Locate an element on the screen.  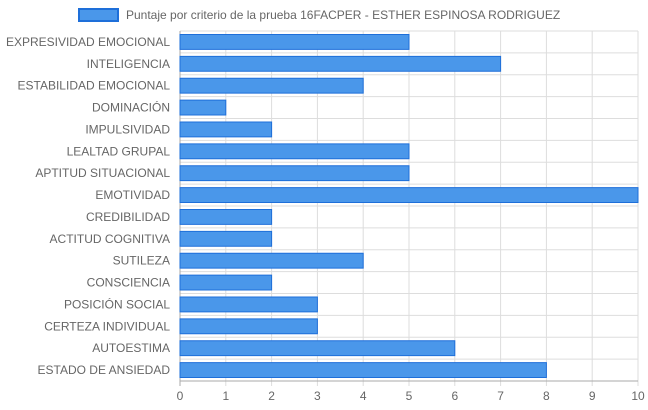
x-tick-label: 3 is located at coordinates (317, 396).